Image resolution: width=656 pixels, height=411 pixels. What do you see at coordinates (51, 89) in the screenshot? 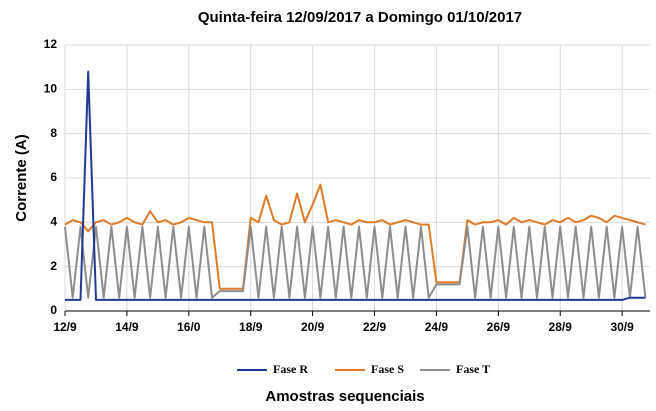
I see `y-tick-label: 10` at bounding box center [51, 89].